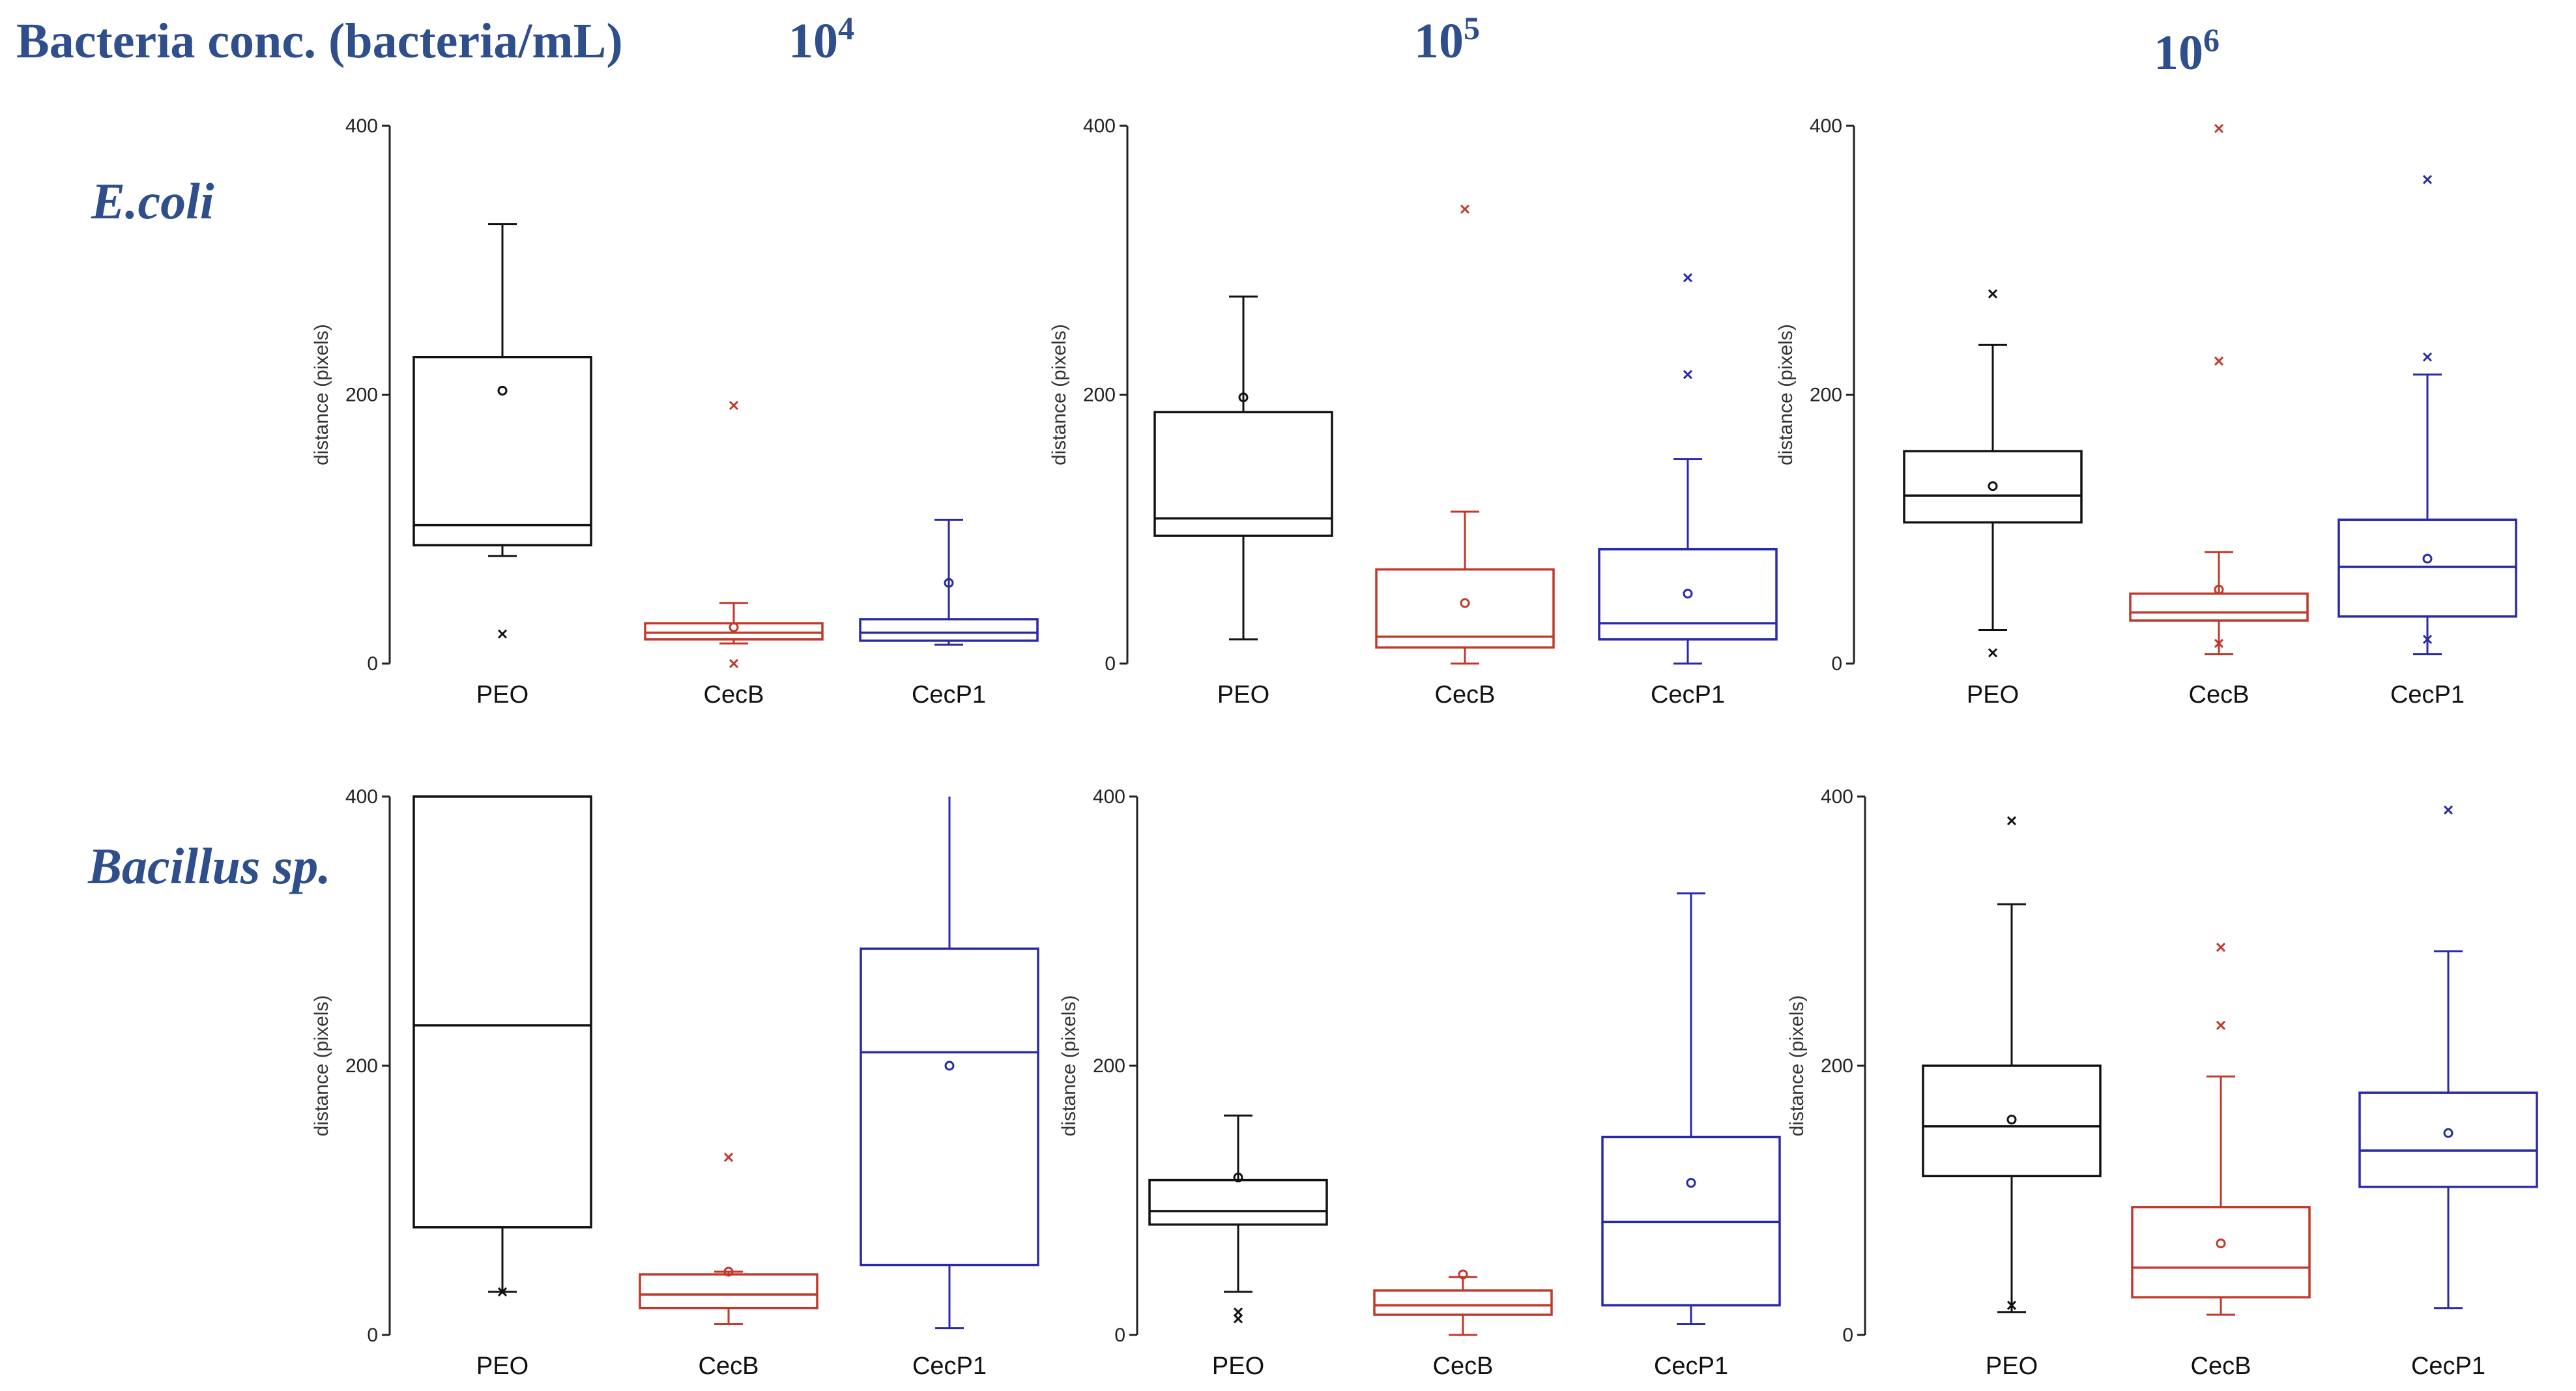 The height and width of the screenshot is (1391, 2576). What do you see at coordinates (152, 201) in the screenshot?
I see `row-label-ecoli: E.coli` at bounding box center [152, 201].